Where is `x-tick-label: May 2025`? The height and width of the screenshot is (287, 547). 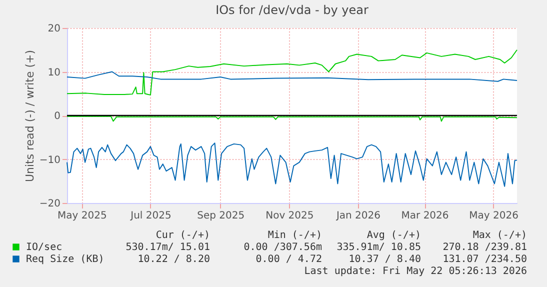 x-tick-label: May 2025 is located at coordinates (82, 216).